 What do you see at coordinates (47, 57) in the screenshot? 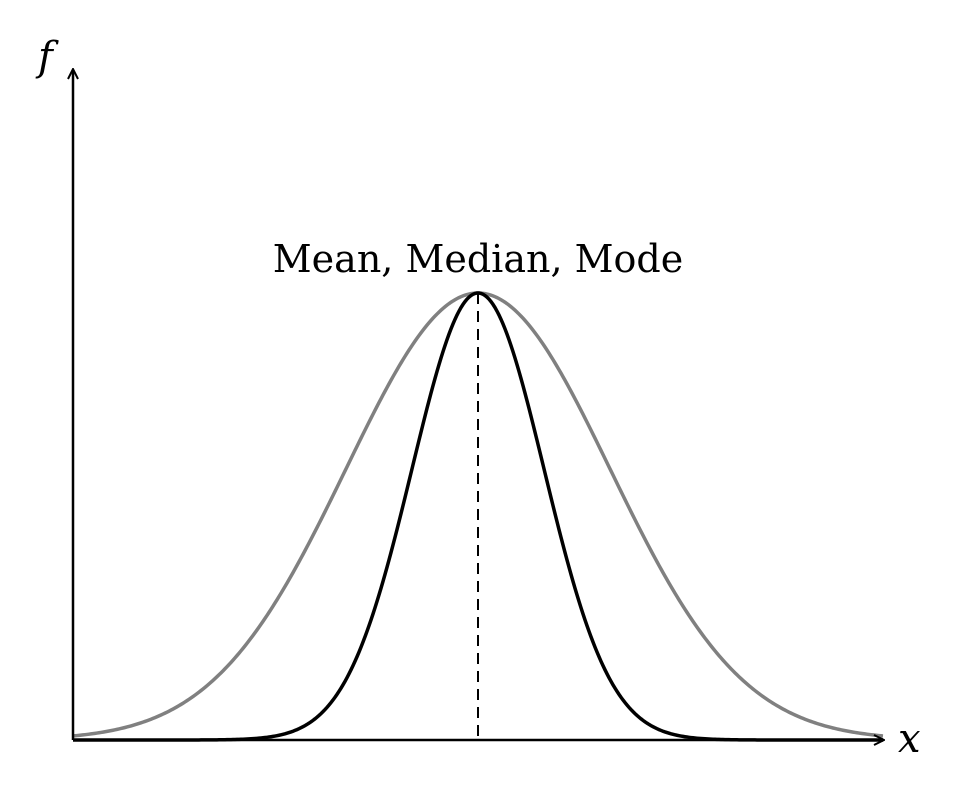
I see `y-axis-label: f` at bounding box center [47, 57].